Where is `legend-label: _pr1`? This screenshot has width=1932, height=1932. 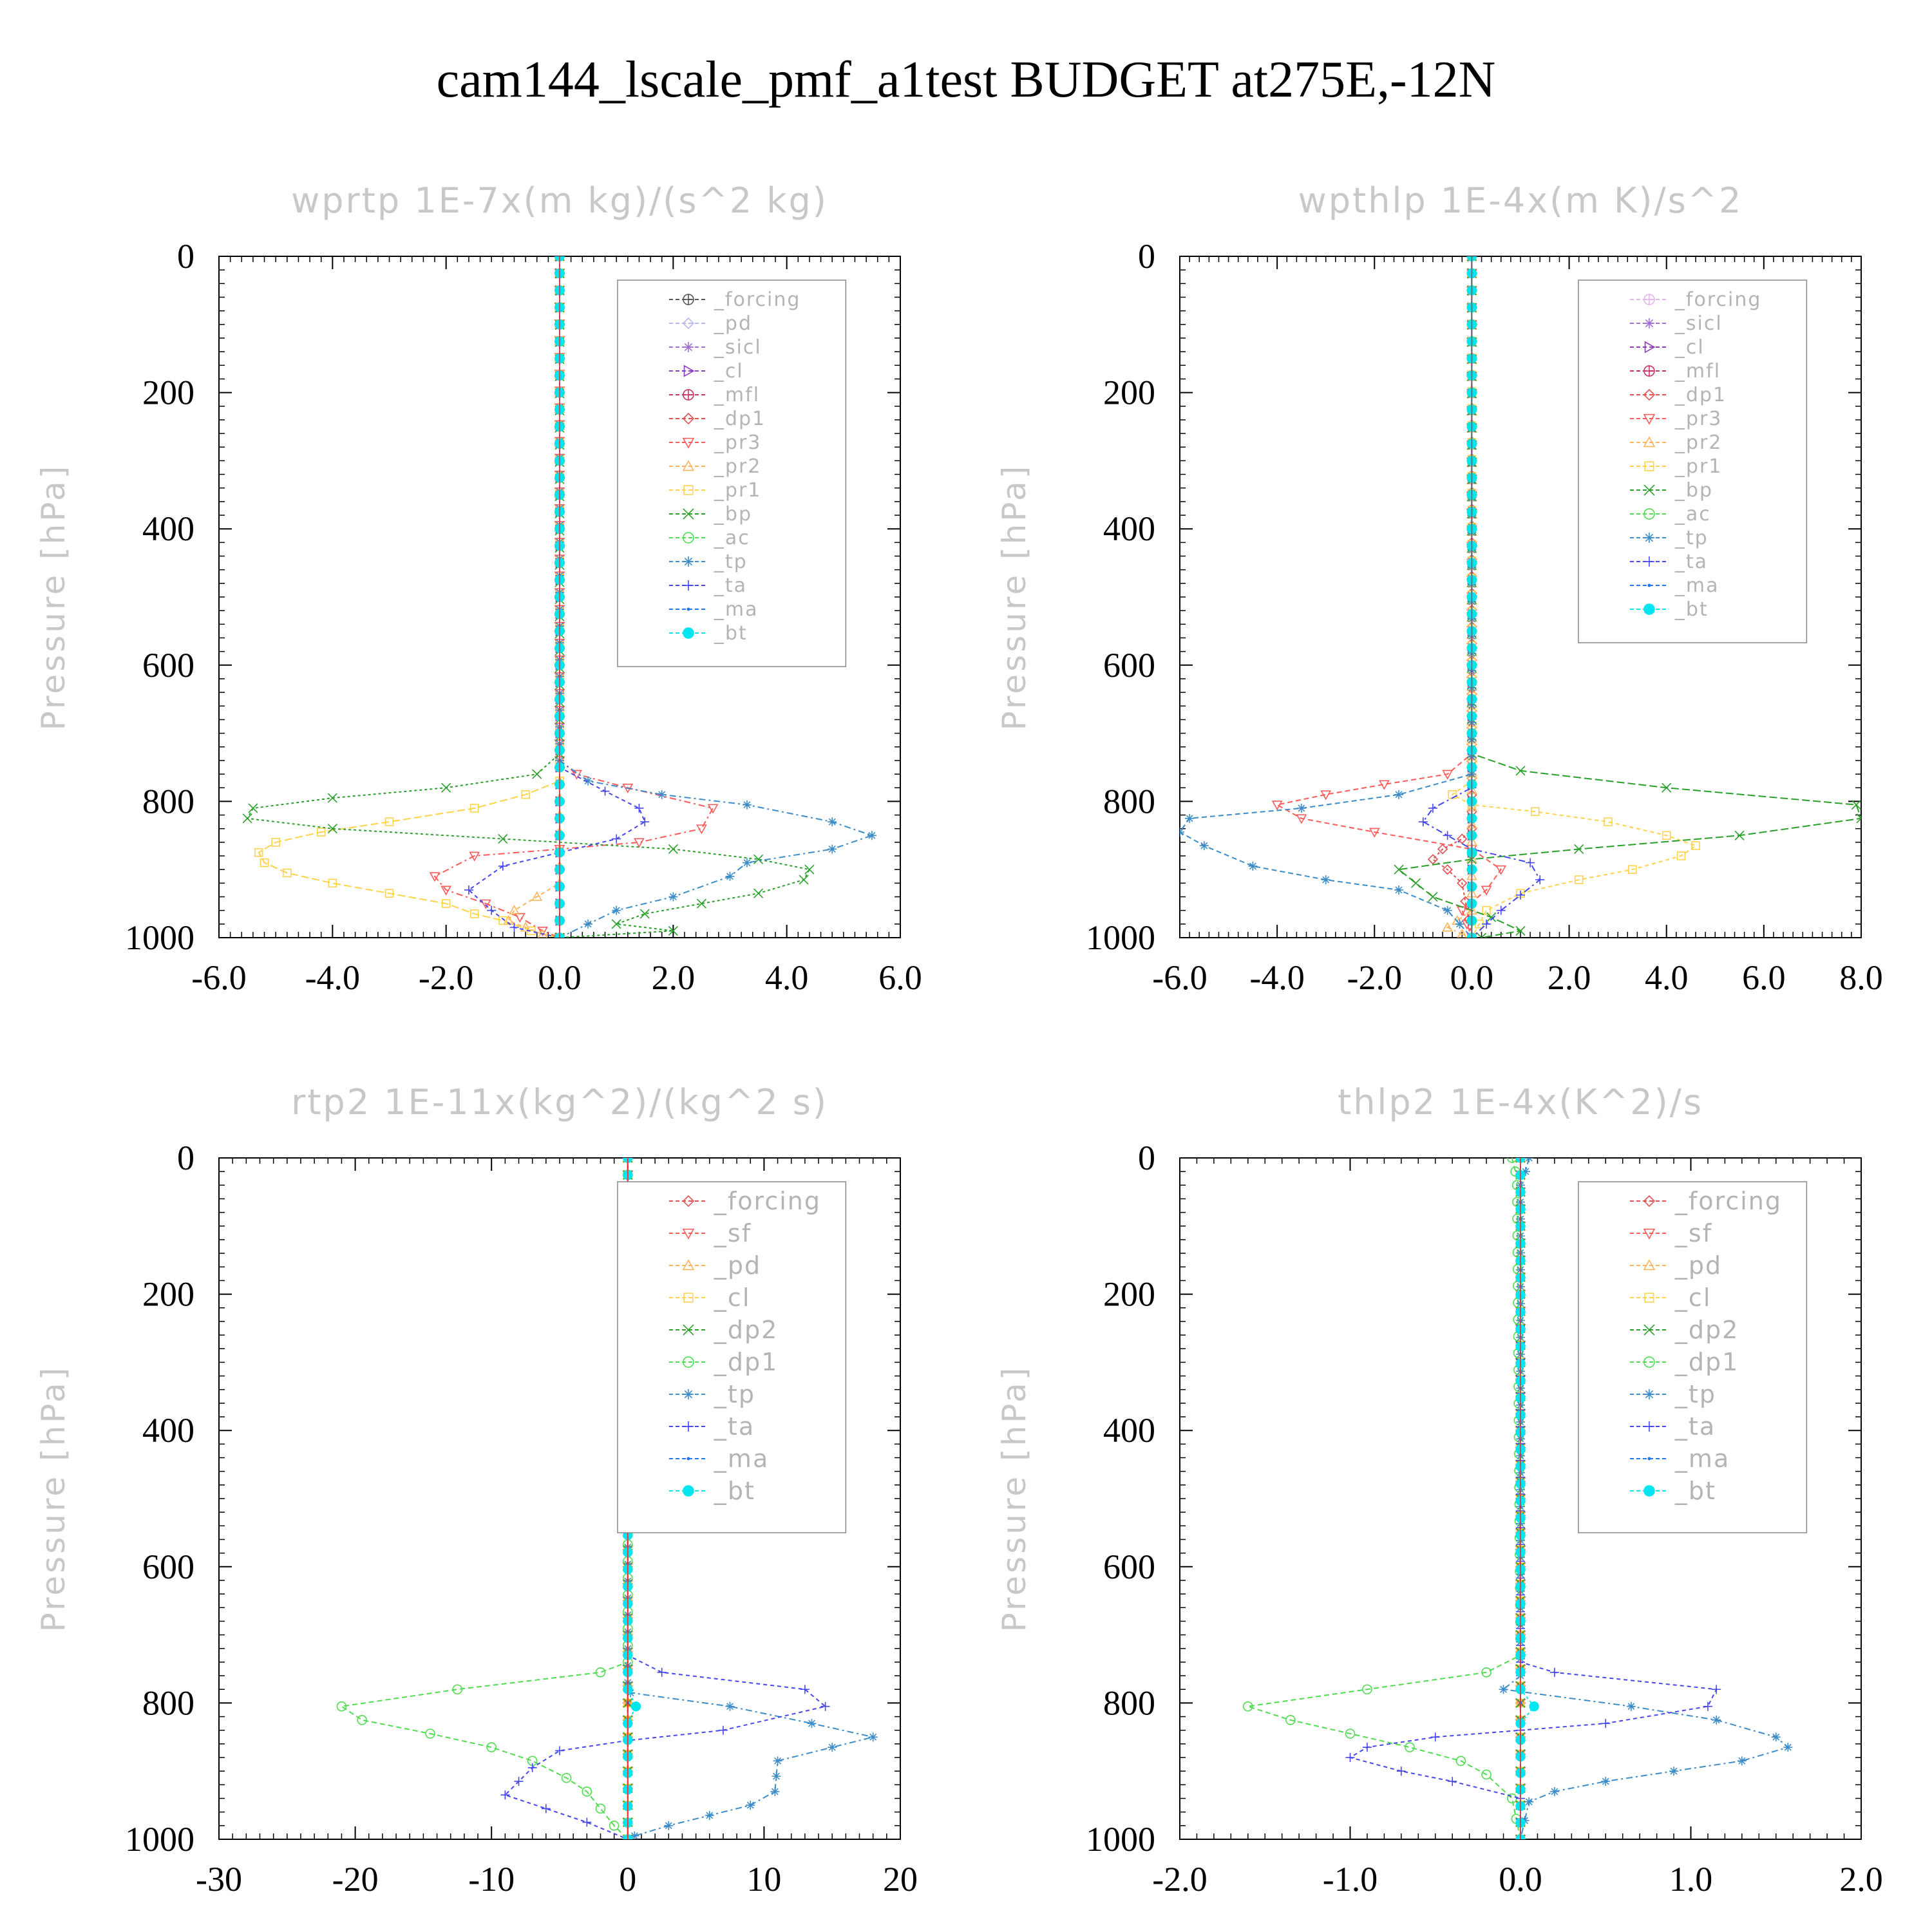 legend-label: _pr1 is located at coordinates (738, 491).